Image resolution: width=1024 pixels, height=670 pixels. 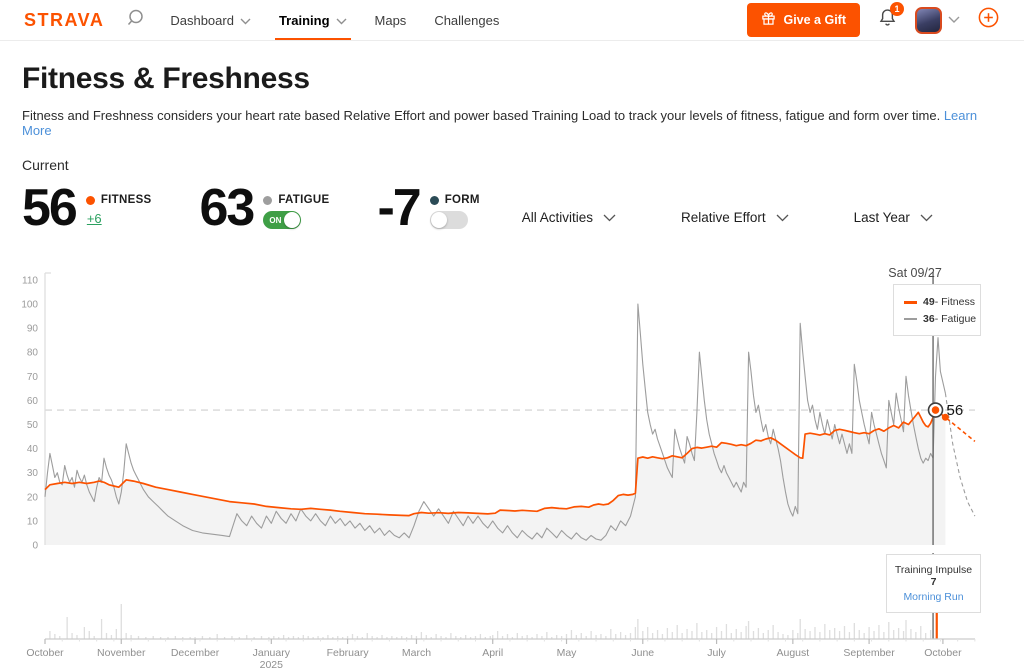 What do you see at coordinates (313, 20) in the screenshot?
I see `nav-item-training: Training` at bounding box center [313, 20].